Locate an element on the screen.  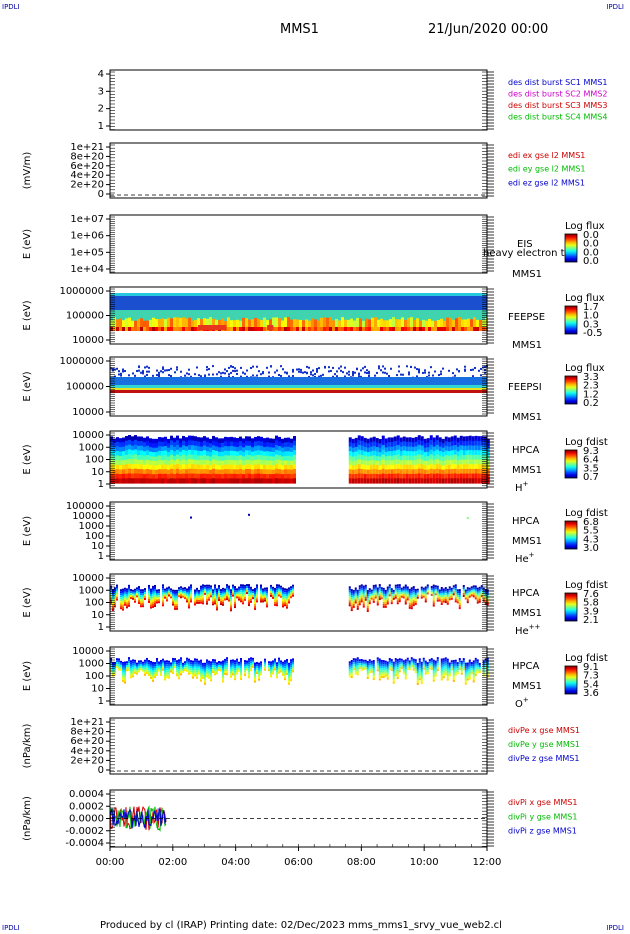
y-tick-label: 1 is located at coordinates (101, 556).